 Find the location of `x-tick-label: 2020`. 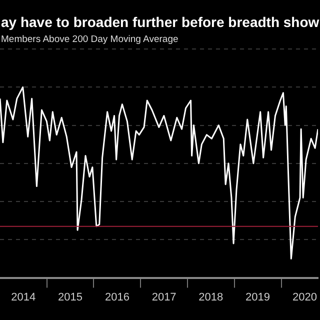

x-tick-label: 2020 is located at coordinates (305, 297).